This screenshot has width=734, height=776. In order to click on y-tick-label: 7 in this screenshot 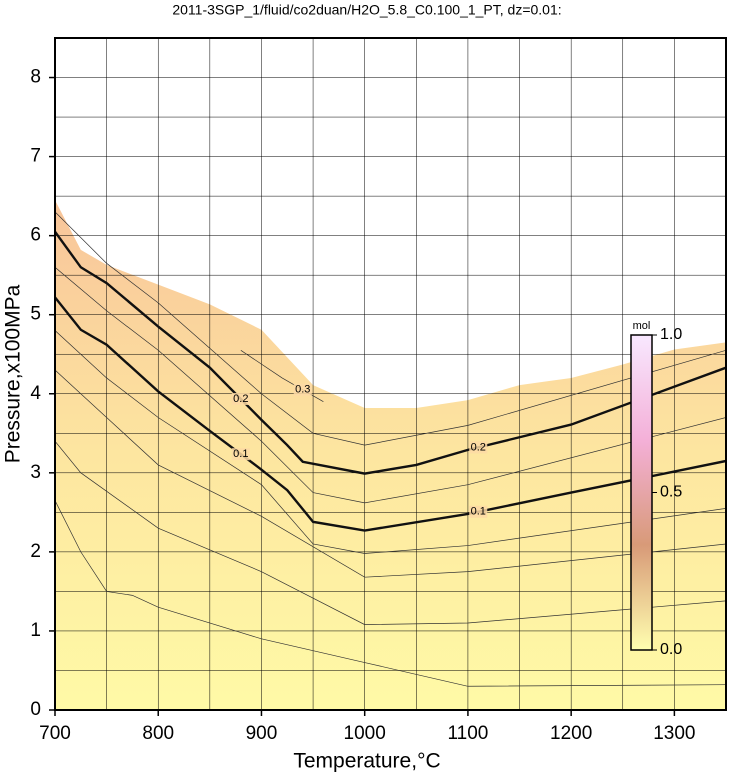, I will do `click(35, 156)`.